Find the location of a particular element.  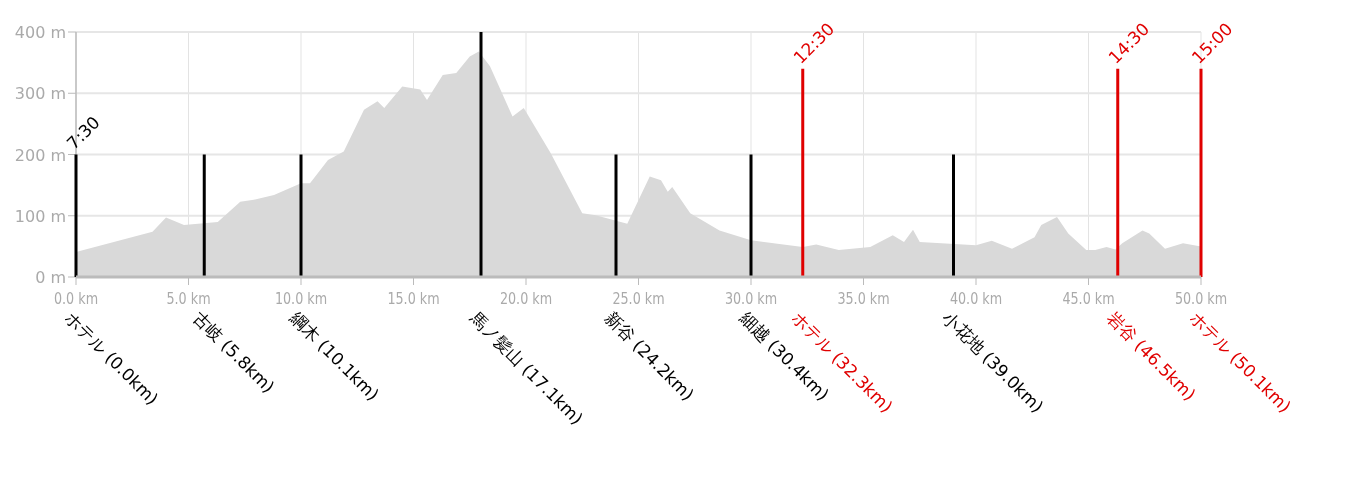

y-tick-label: 400 m is located at coordinates (40, 32).